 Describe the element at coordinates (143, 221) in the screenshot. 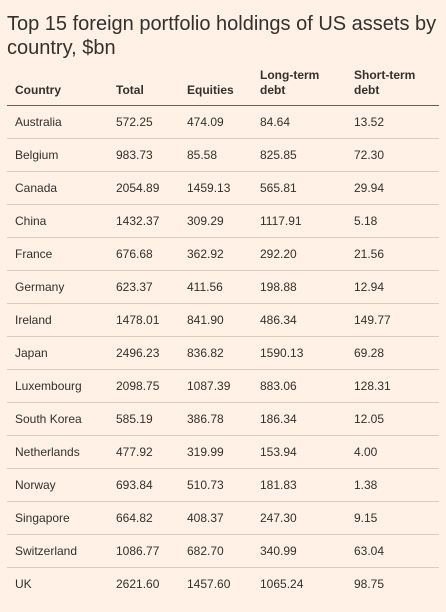

I see `total-cell: 1432.37` at that location.